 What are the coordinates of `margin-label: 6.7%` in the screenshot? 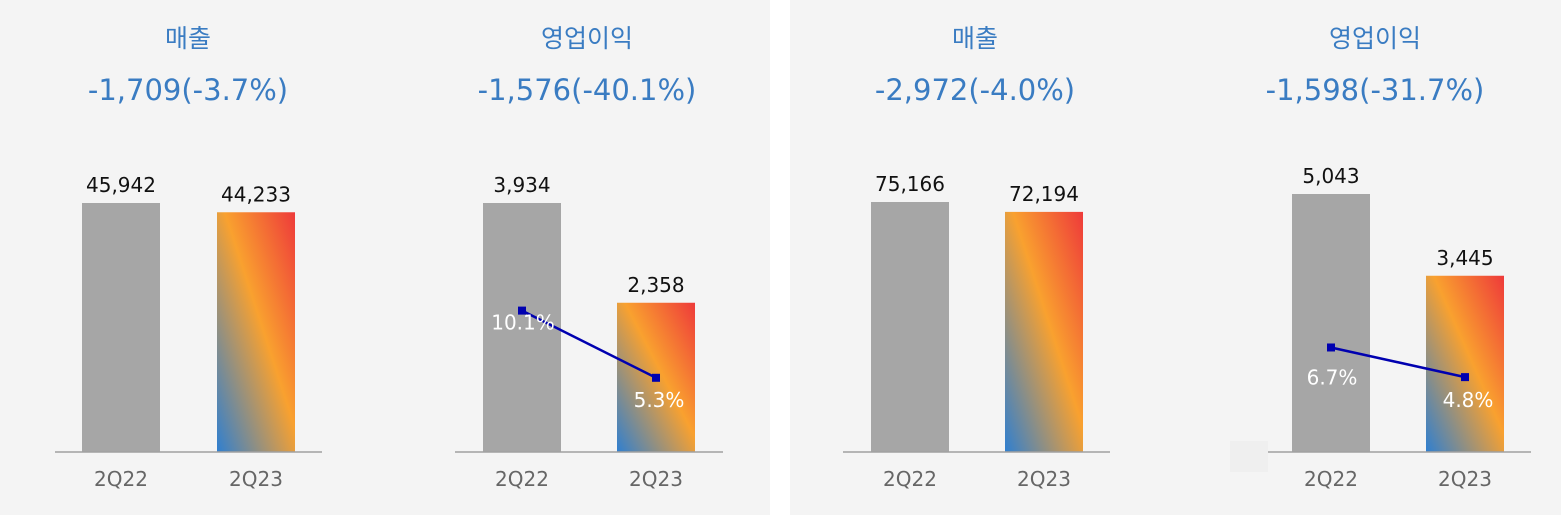 It's located at (1332, 377).